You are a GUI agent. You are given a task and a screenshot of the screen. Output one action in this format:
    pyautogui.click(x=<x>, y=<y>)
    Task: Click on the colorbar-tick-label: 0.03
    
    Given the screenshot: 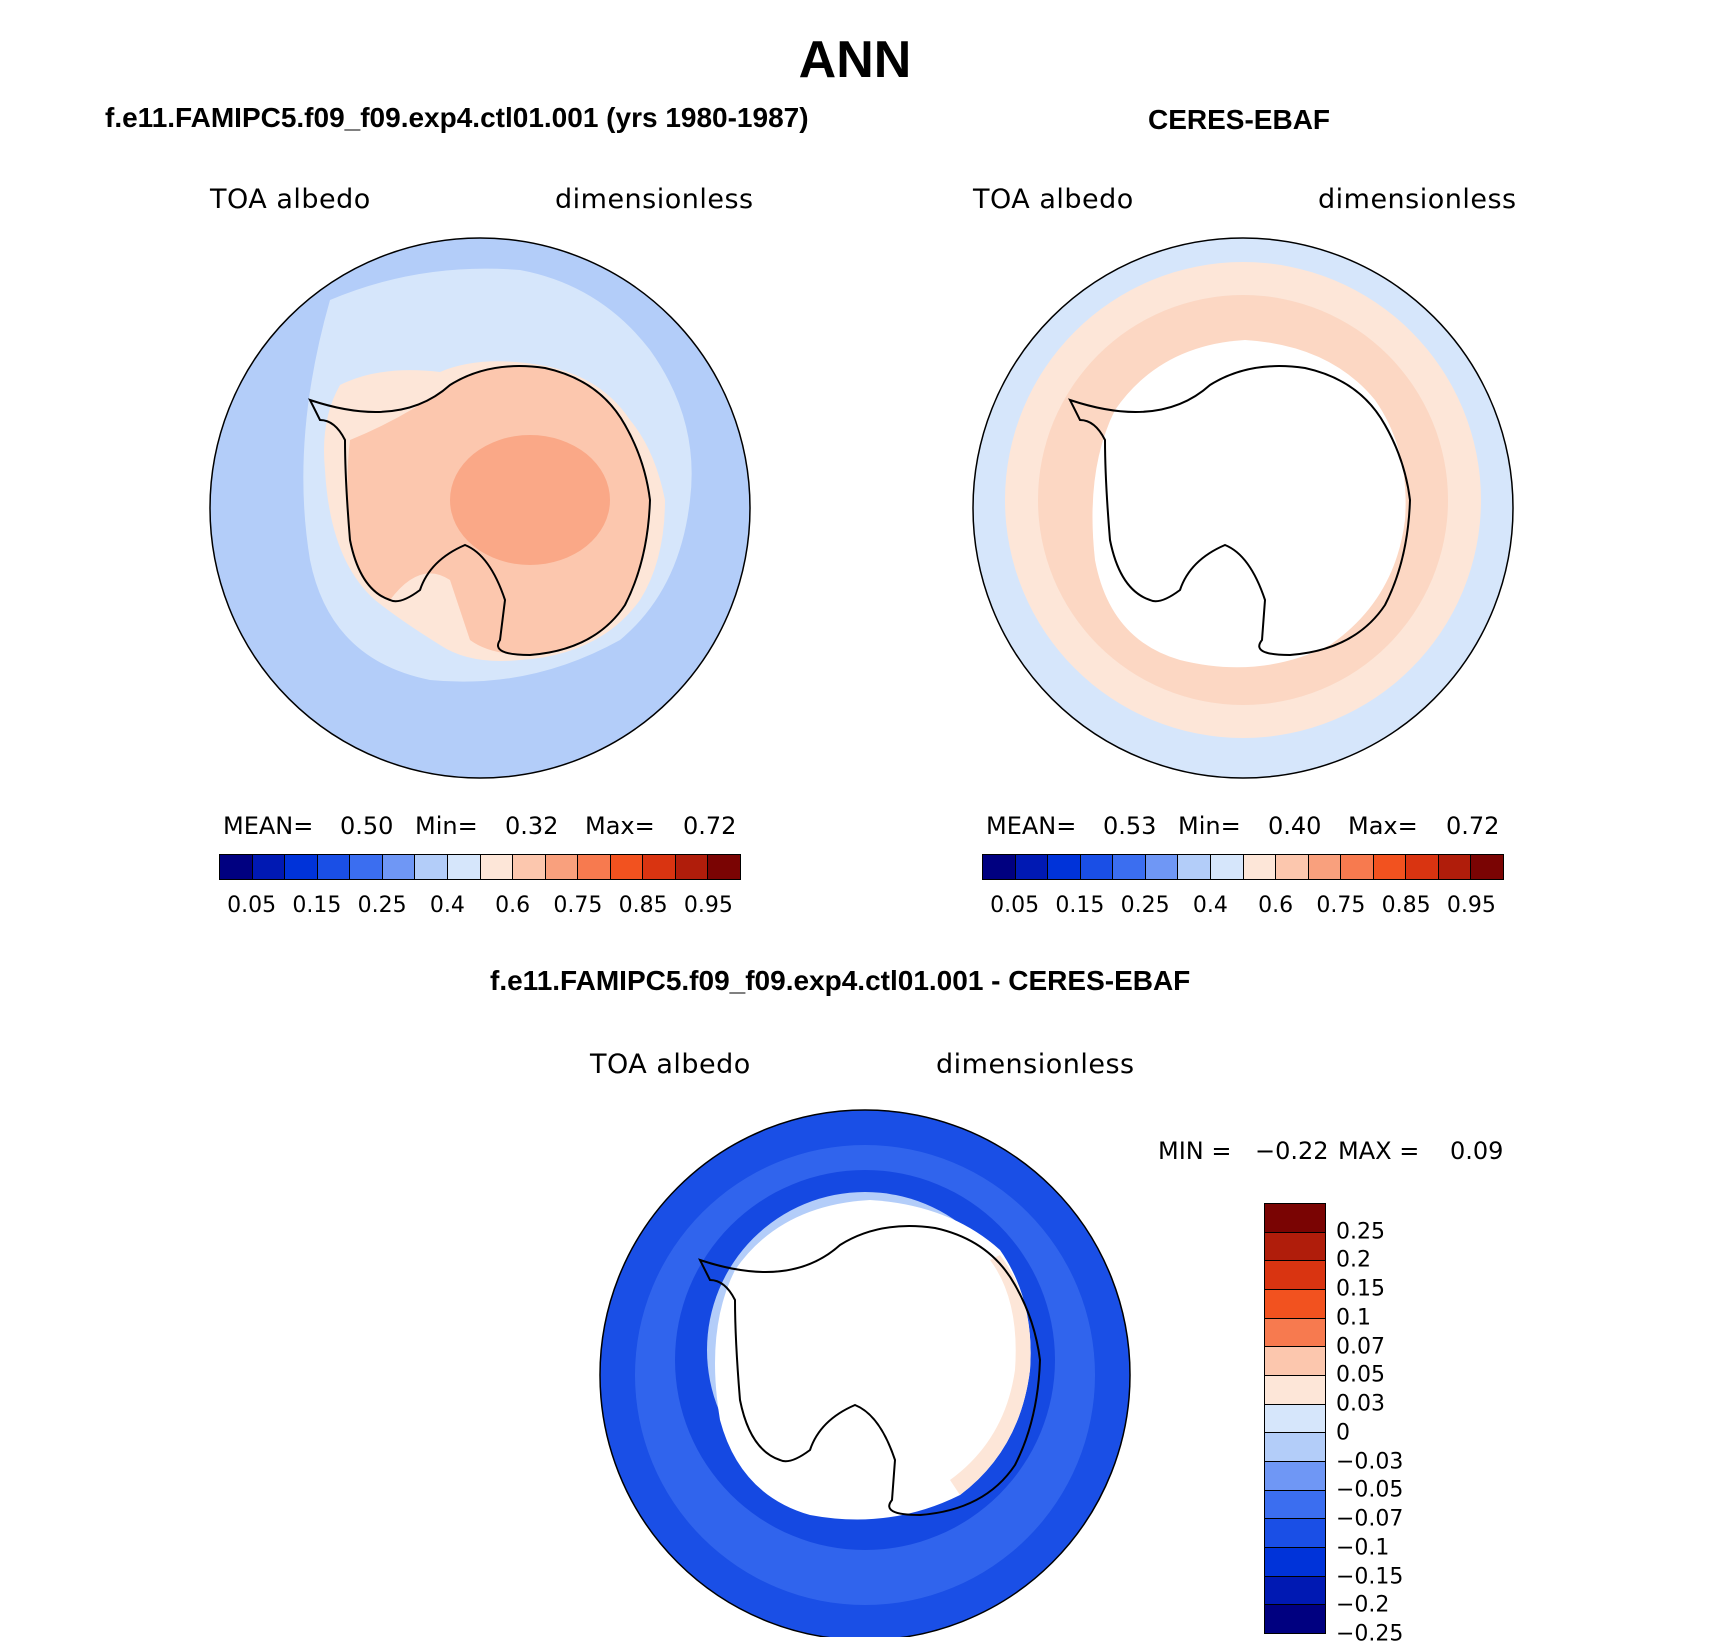 What is the action you would take?
    pyautogui.click(x=1360, y=1404)
    